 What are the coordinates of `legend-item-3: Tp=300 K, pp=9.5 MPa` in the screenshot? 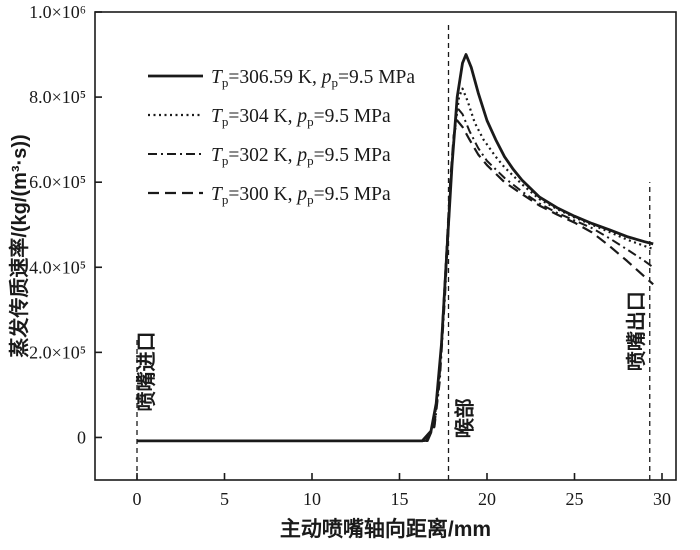 It's located at (269, 195).